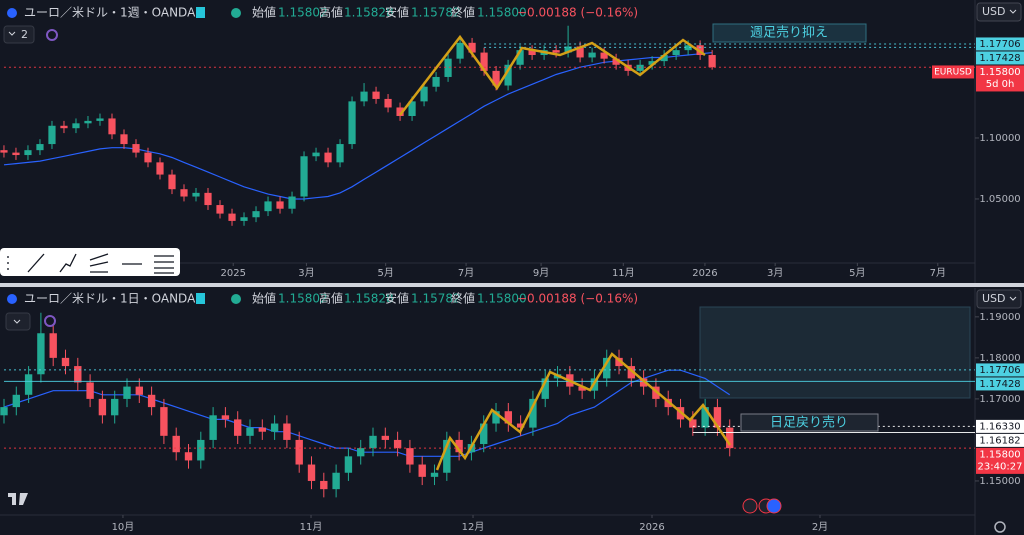 The height and width of the screenshot is (535, 1024). What do you see at coordinates (110, 13) in the screenshot?
I see `chart-title: ユーロ／米ドル・1週・OANDA` at bounding box center [110, 13].